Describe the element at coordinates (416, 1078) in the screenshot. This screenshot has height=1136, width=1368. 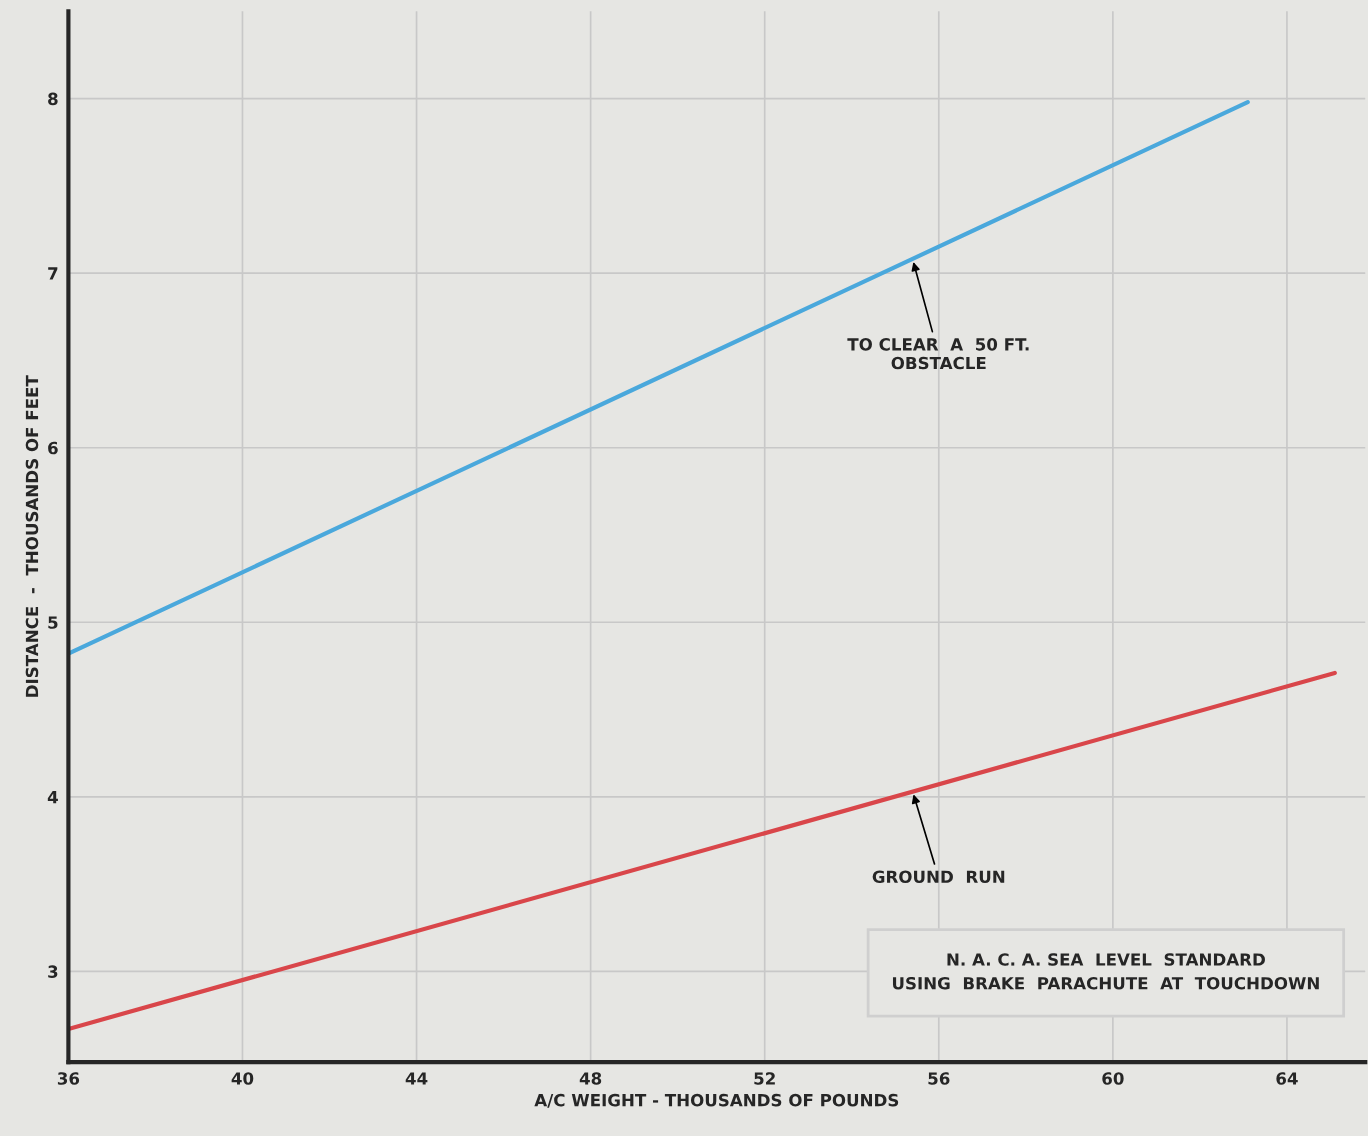
I see `x-tick-label: 44` at that location.